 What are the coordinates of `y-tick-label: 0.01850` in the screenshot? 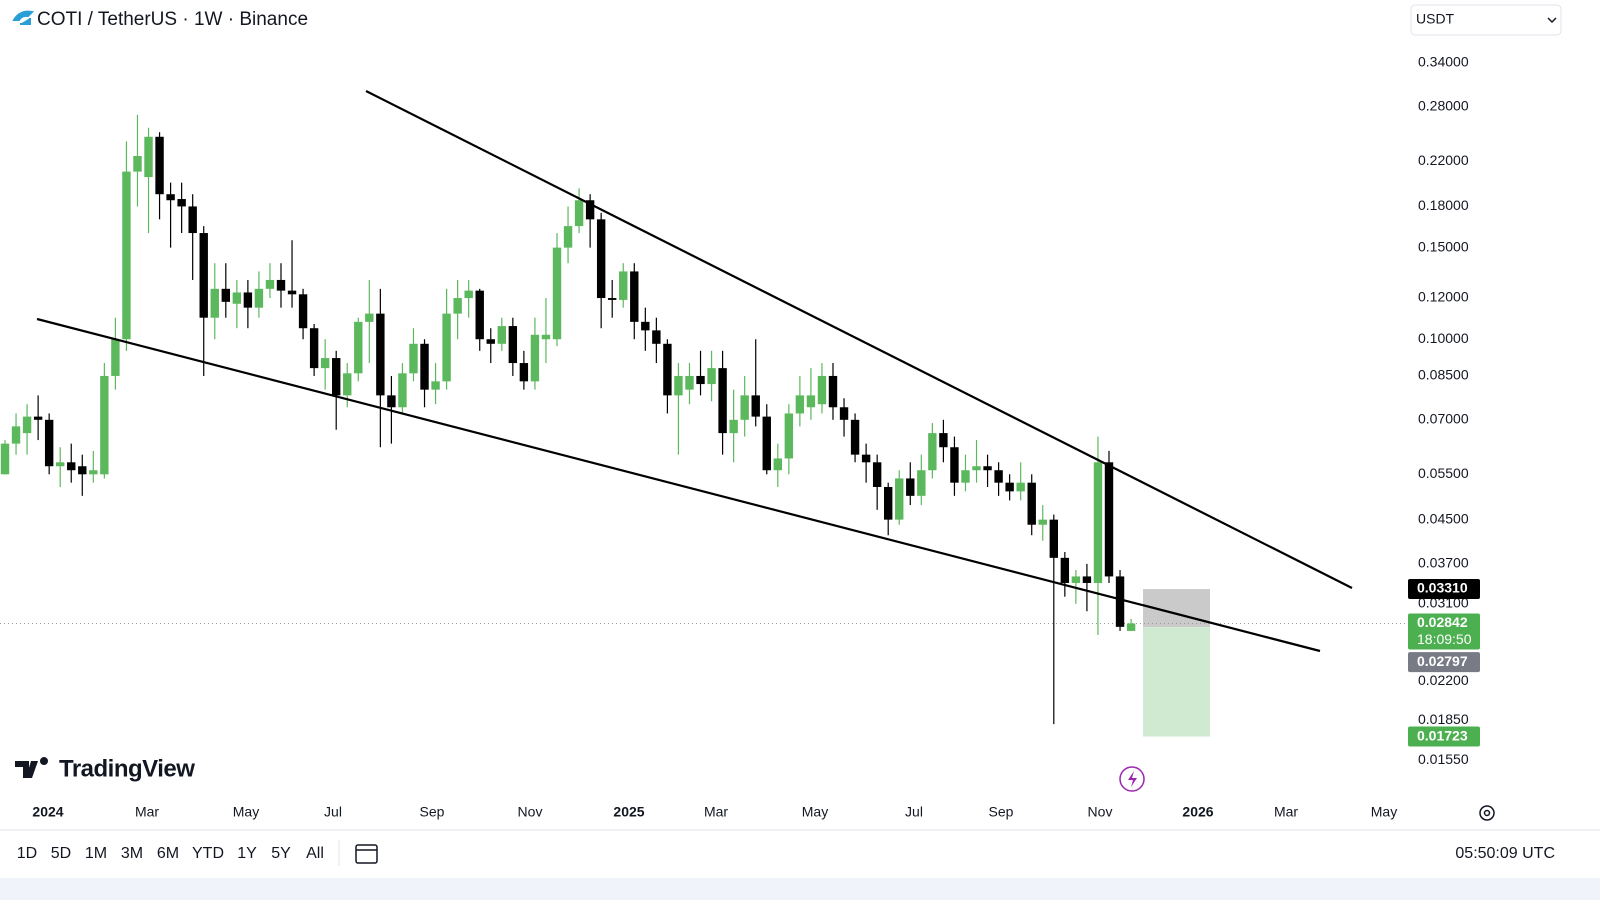 It's located at (1443, 719).